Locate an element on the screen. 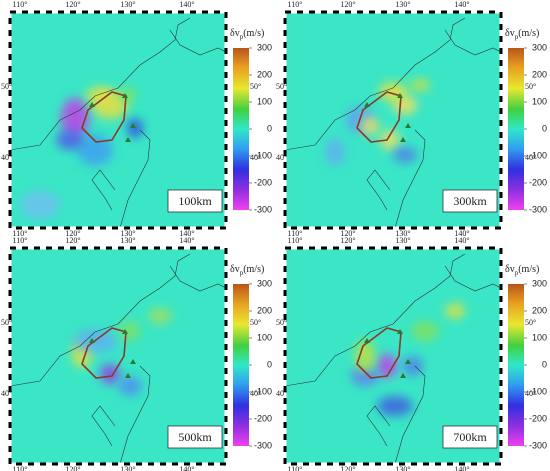 This screenshot has width=550, height=471. depth-label: 700km is located at coordinates (470, 437).